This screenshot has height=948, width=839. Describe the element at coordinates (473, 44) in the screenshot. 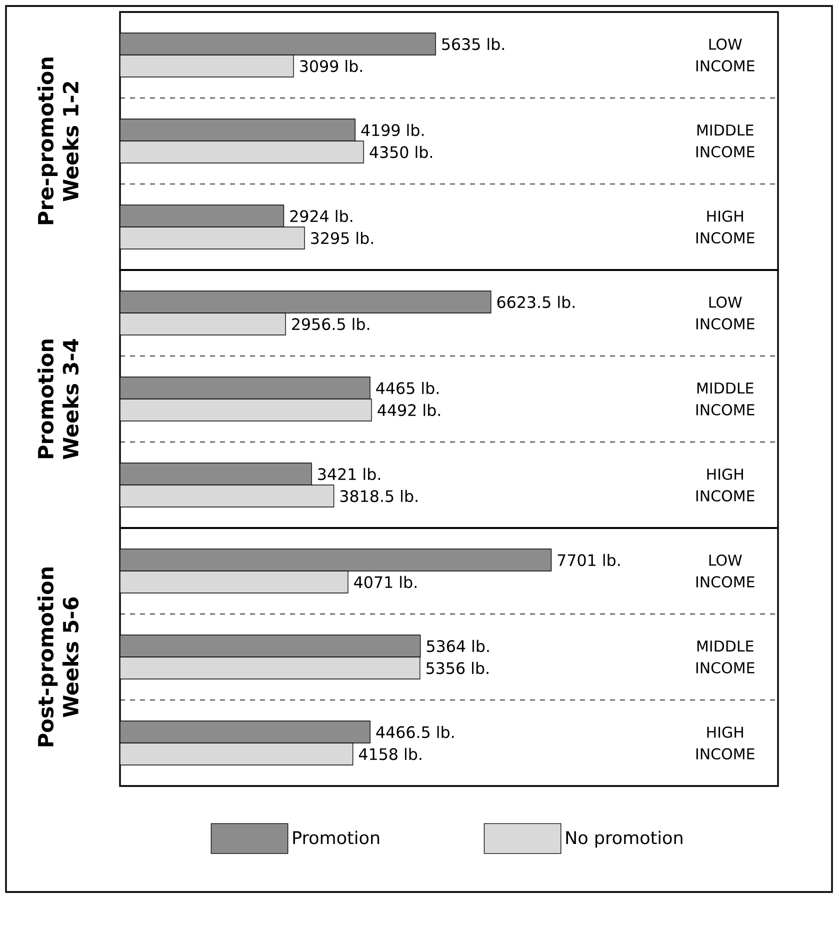

I see `data-label: 5635 lb.` at that location.